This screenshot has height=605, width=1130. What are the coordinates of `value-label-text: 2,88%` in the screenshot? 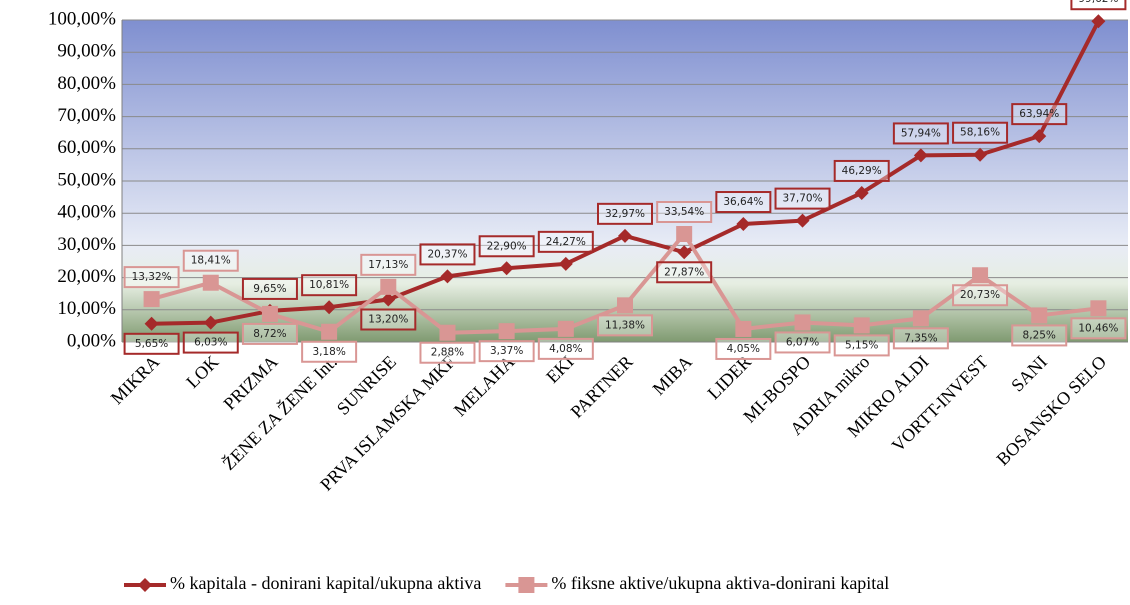 It's located at (447, 353).